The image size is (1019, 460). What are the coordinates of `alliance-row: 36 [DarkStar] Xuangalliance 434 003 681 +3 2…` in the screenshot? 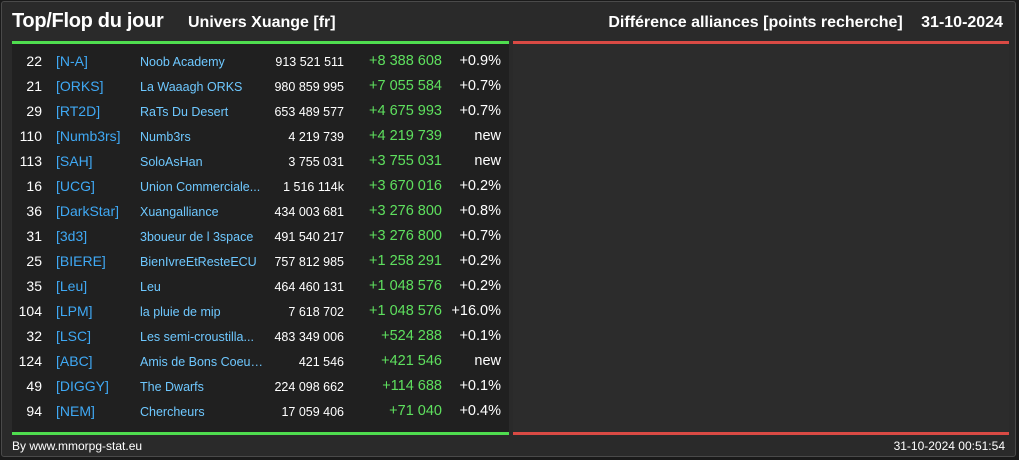 It's located at (260, 212).